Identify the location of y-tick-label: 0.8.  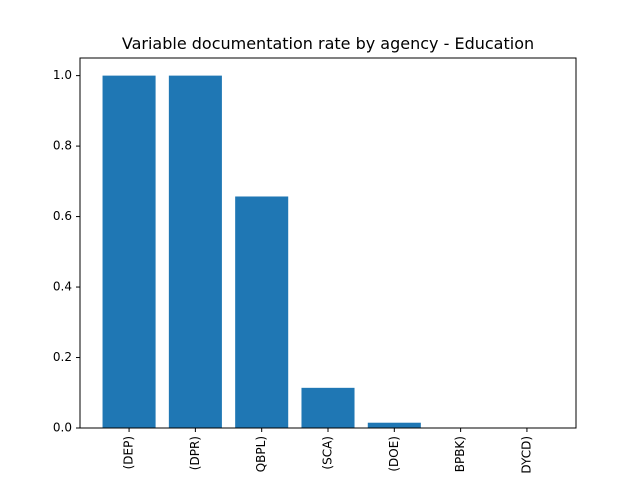
(62, 146).